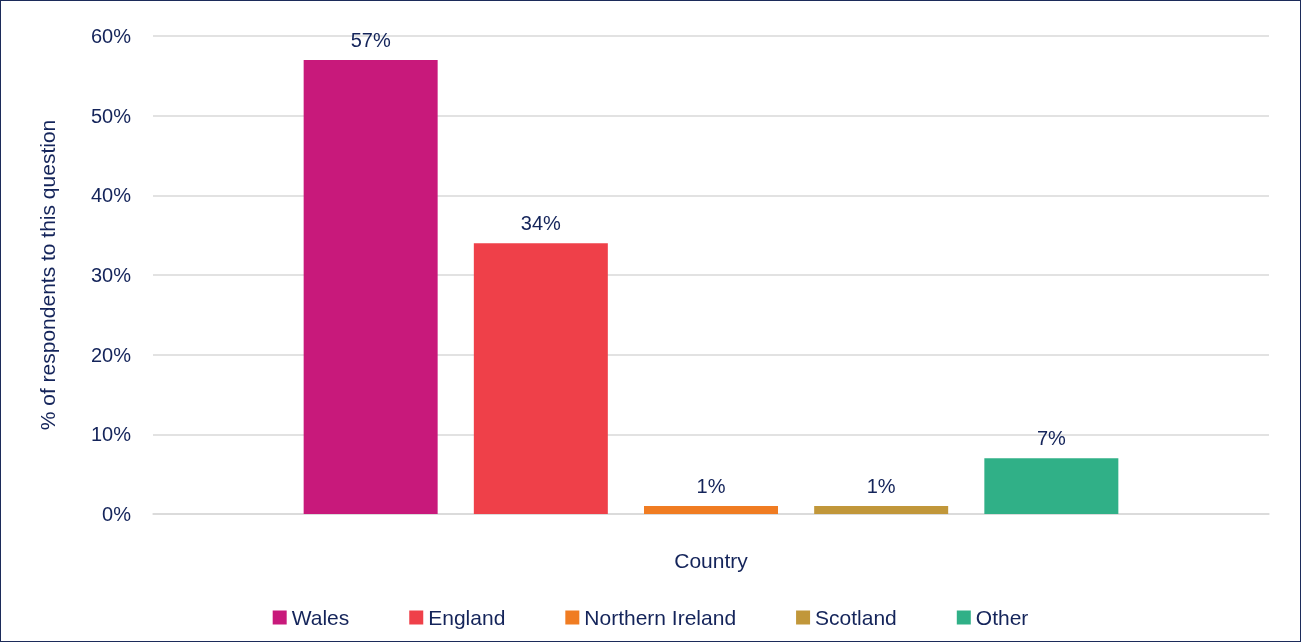 Image resolution: width=1301 pixels, height=642 pixels. Describe the element at coordinates (111, 354) in the screenshot. I see `y-tick-label: 20%` at that location.